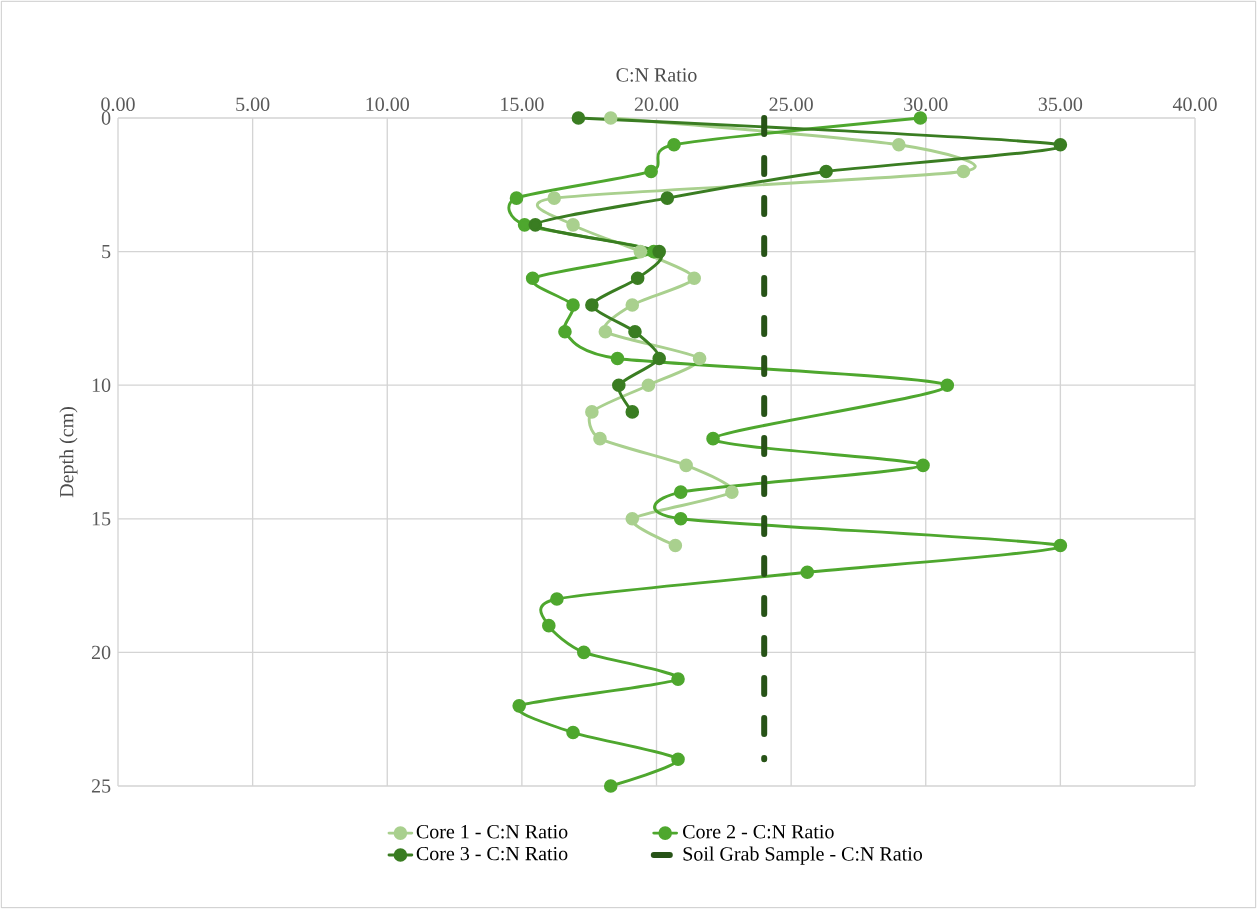 This screenshot has width=1257, height=909. I want to click on x-tick-label: 0.00, so click(118, 104).